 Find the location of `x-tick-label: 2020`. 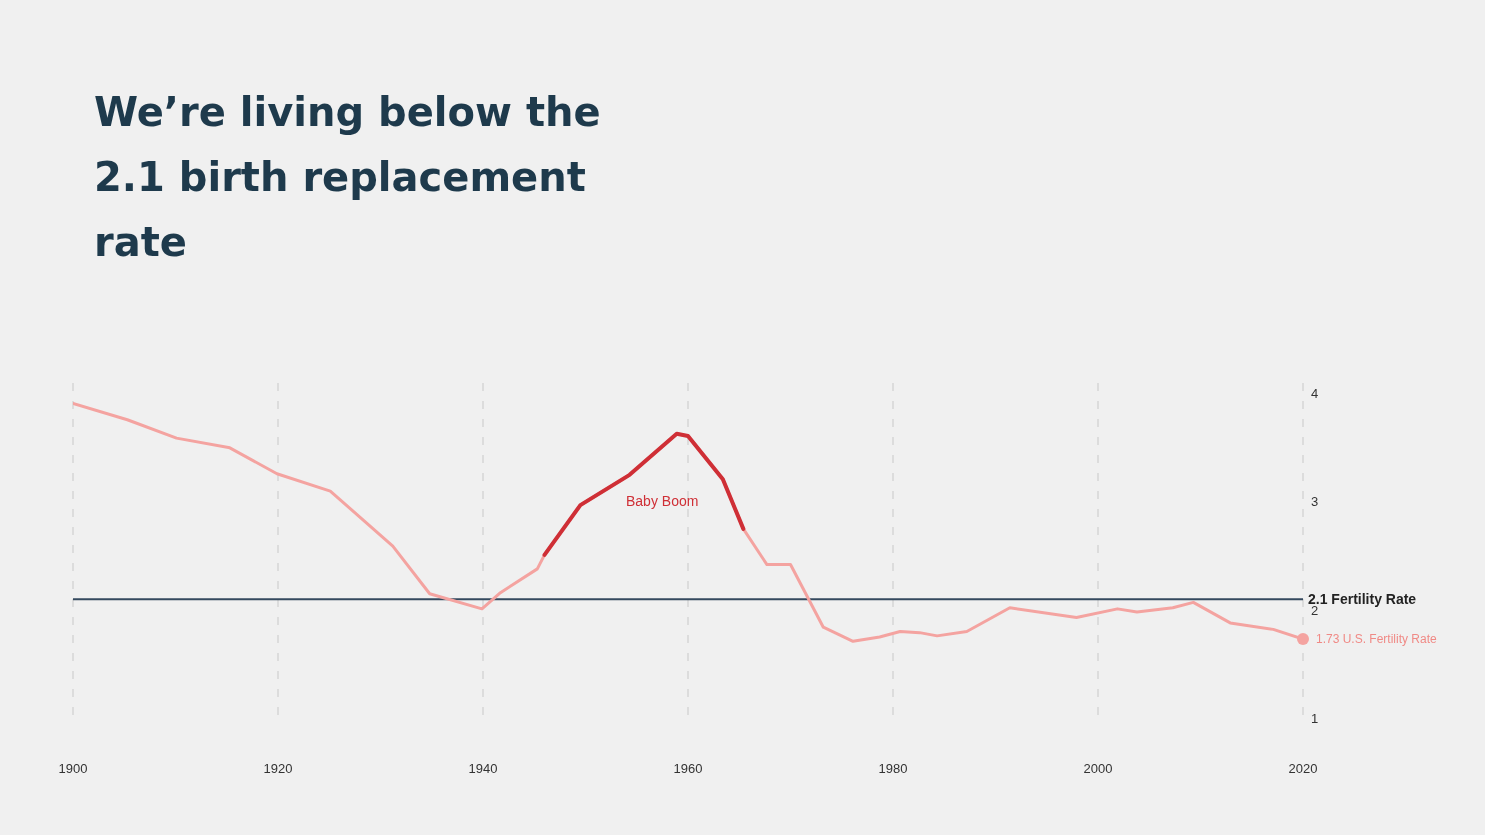

x-tick-label: 2020 is located at coordinates (1303, 769).